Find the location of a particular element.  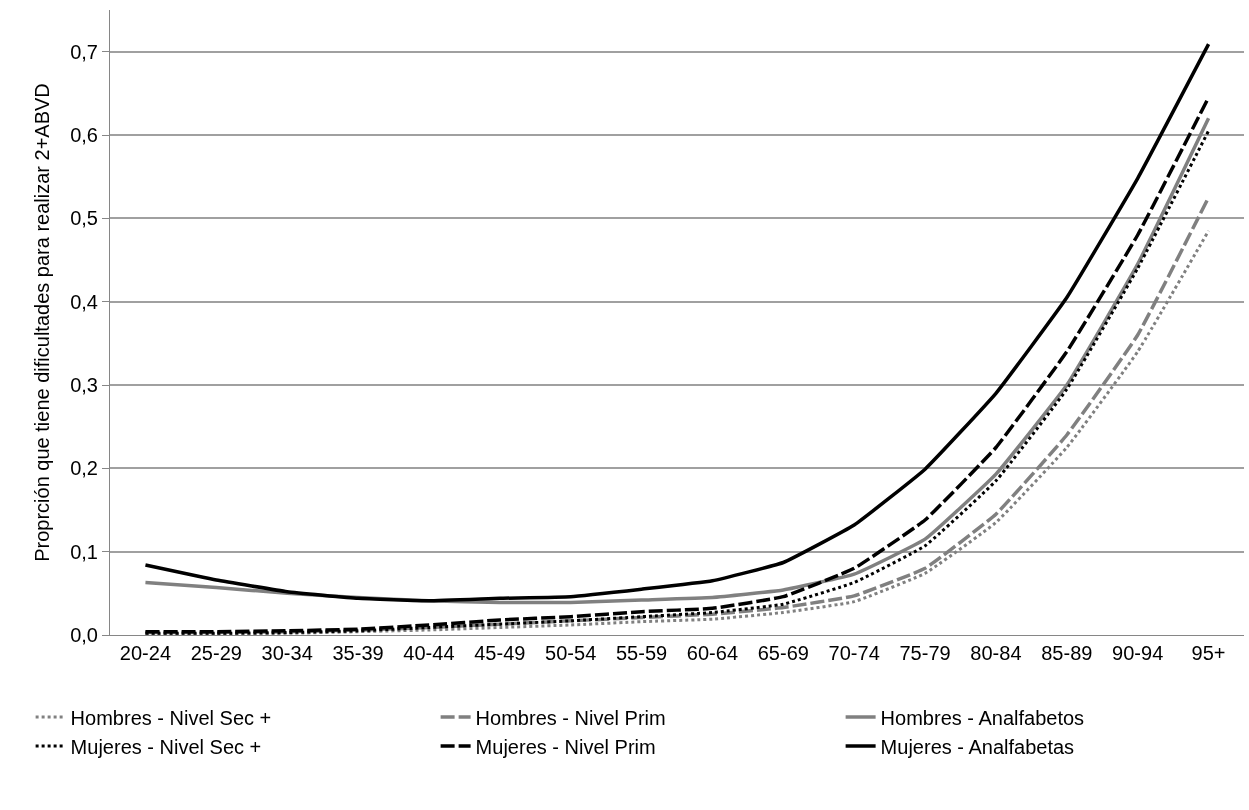

y-axis-title: Proprción que tiene dificultades para realizar 2+ABVD is located at coordinates (41, 322).